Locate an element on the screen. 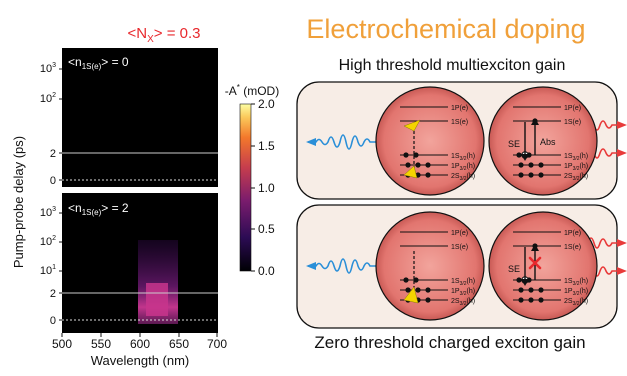  pump-pulse-top is located at coordinates (342, 142).